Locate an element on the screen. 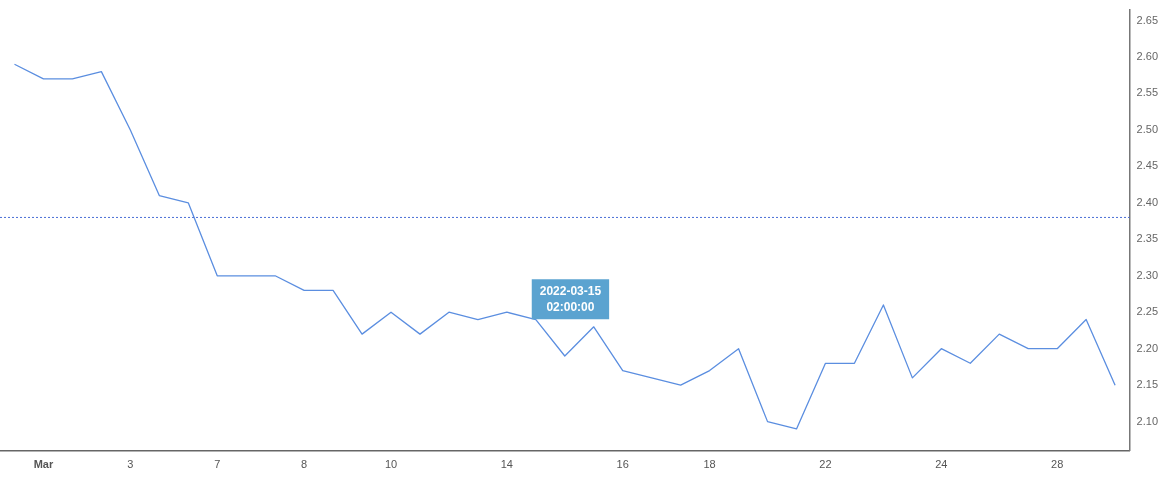 Image resolution: width=1165 pixels, height=479 pixels. x-tick-label: 28 is located at coordinates (1057, 464).